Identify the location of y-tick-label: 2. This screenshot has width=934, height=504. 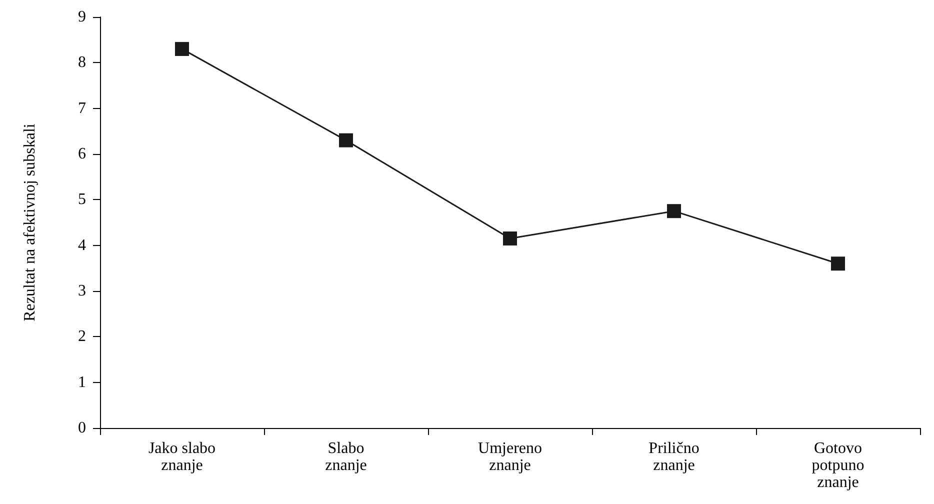
(82, 337).